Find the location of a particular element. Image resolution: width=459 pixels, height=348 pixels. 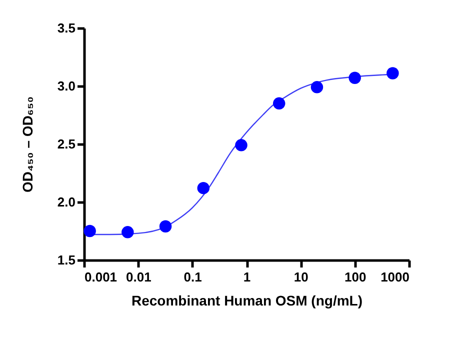

y-tick-label: 3.5 is located at coordinates (66, 28).